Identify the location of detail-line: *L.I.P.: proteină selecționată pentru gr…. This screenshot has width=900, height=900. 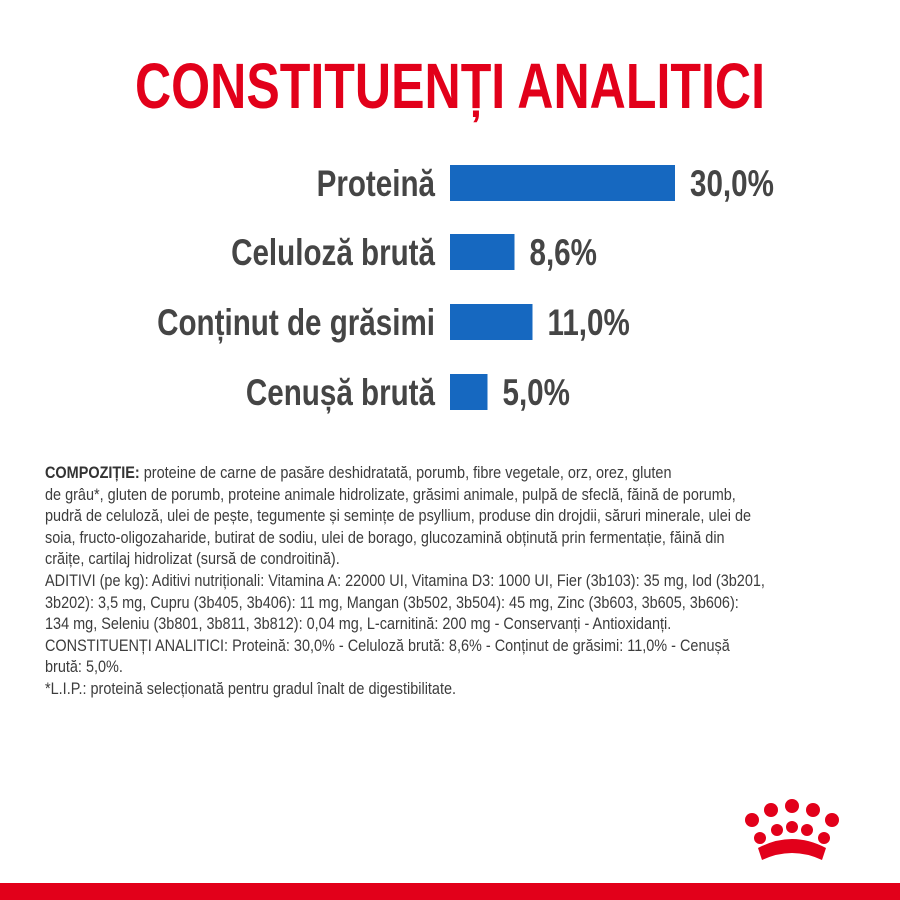
(251, 688).